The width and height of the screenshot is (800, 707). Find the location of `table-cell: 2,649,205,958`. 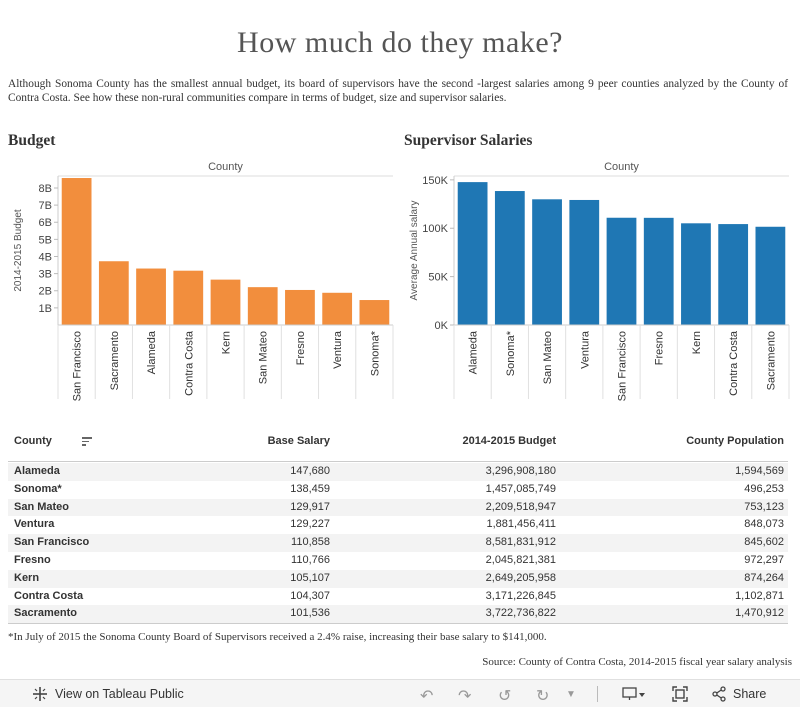

table-cell: 2,649,205,958 is located at coordinates (520, 577).